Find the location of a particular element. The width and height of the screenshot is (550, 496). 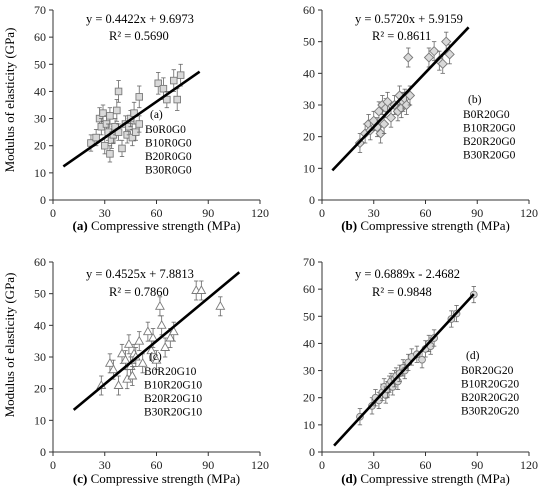

equation-label: y = 0.5720x + 5.9159 is located at coordinates (409, 19).